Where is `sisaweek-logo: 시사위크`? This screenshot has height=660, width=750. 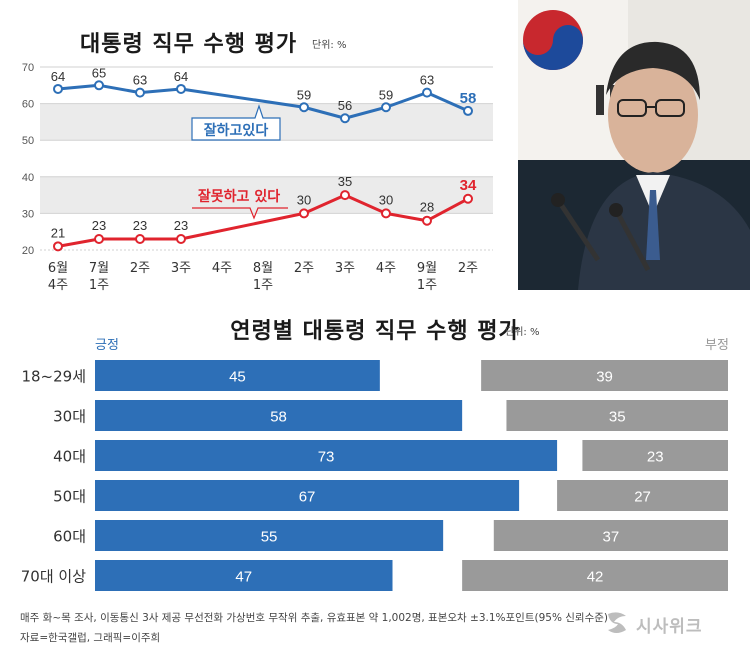
sisaweek-logo: 시사위크 is located at coordinates (674, 623).